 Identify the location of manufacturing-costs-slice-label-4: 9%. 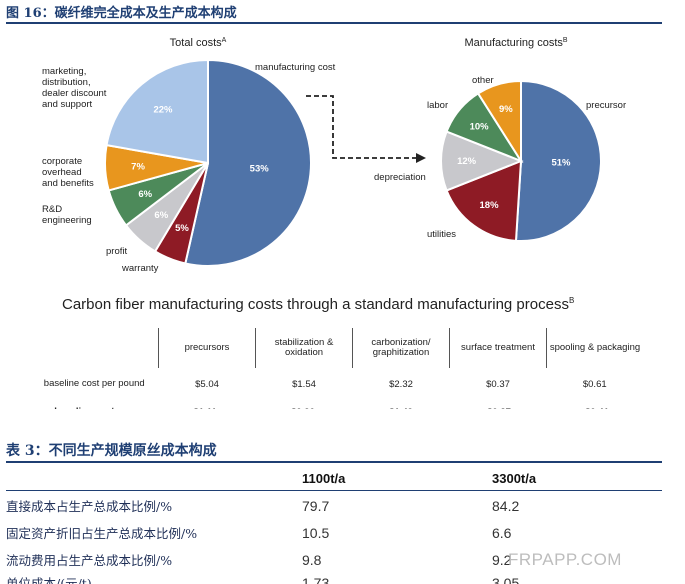
(506, 109).